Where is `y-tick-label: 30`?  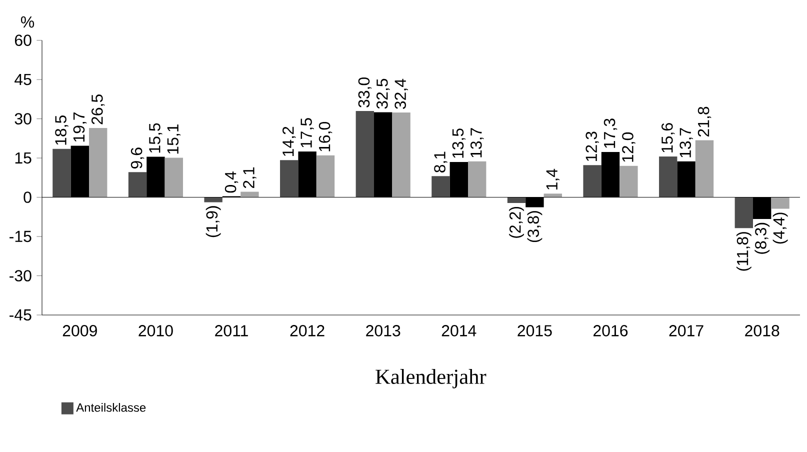 y-tick-label: 30 is located at coordinates (23, 118).